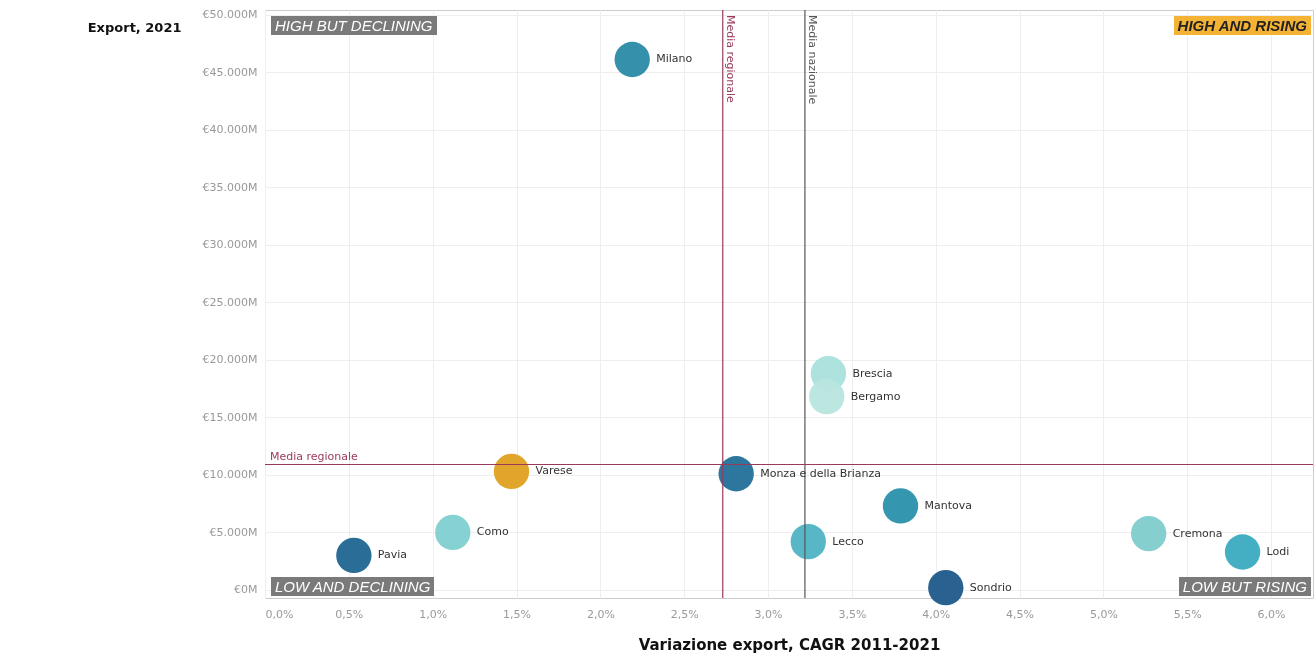 This screenshot has width=1315, height=661. I want to click on y-tick-label: €10.000M, so click(230, 475).